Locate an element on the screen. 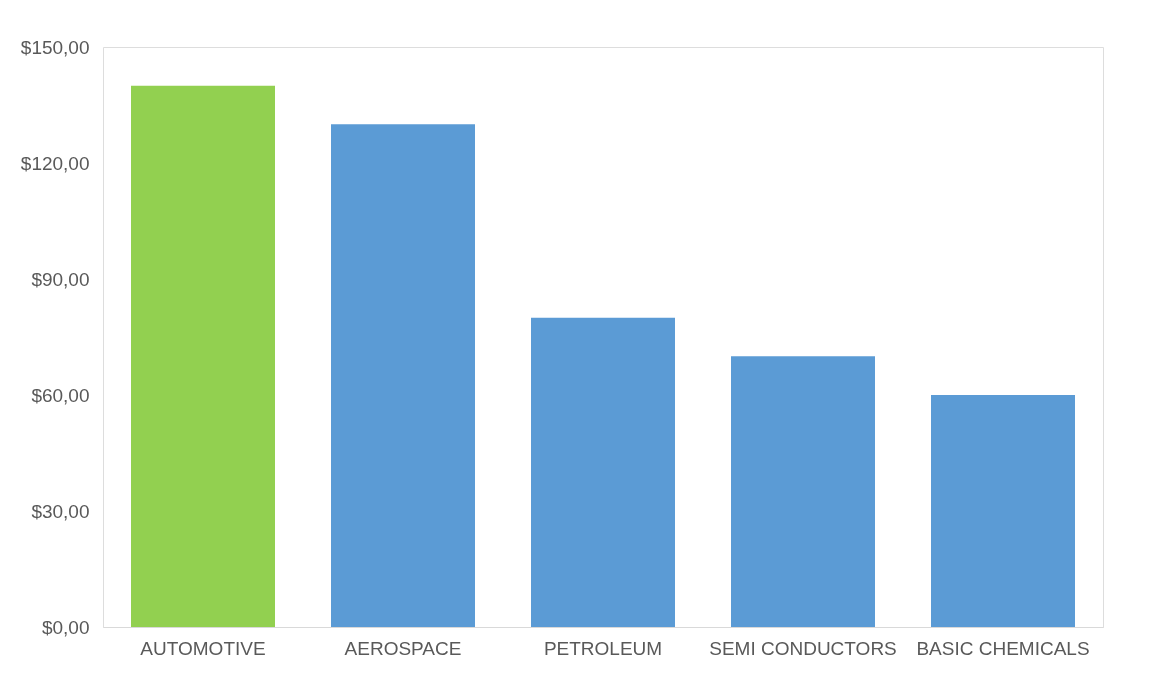  y-tick-label: $120,00 is located at coordinates (55, 163).